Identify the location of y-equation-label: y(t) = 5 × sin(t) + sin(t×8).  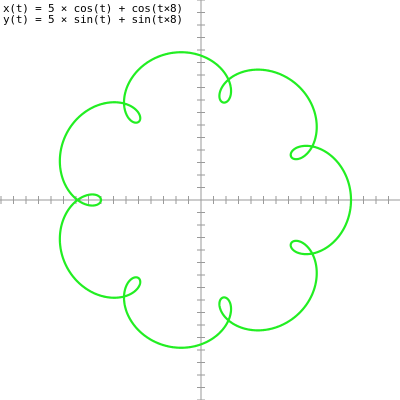
(93, 19).